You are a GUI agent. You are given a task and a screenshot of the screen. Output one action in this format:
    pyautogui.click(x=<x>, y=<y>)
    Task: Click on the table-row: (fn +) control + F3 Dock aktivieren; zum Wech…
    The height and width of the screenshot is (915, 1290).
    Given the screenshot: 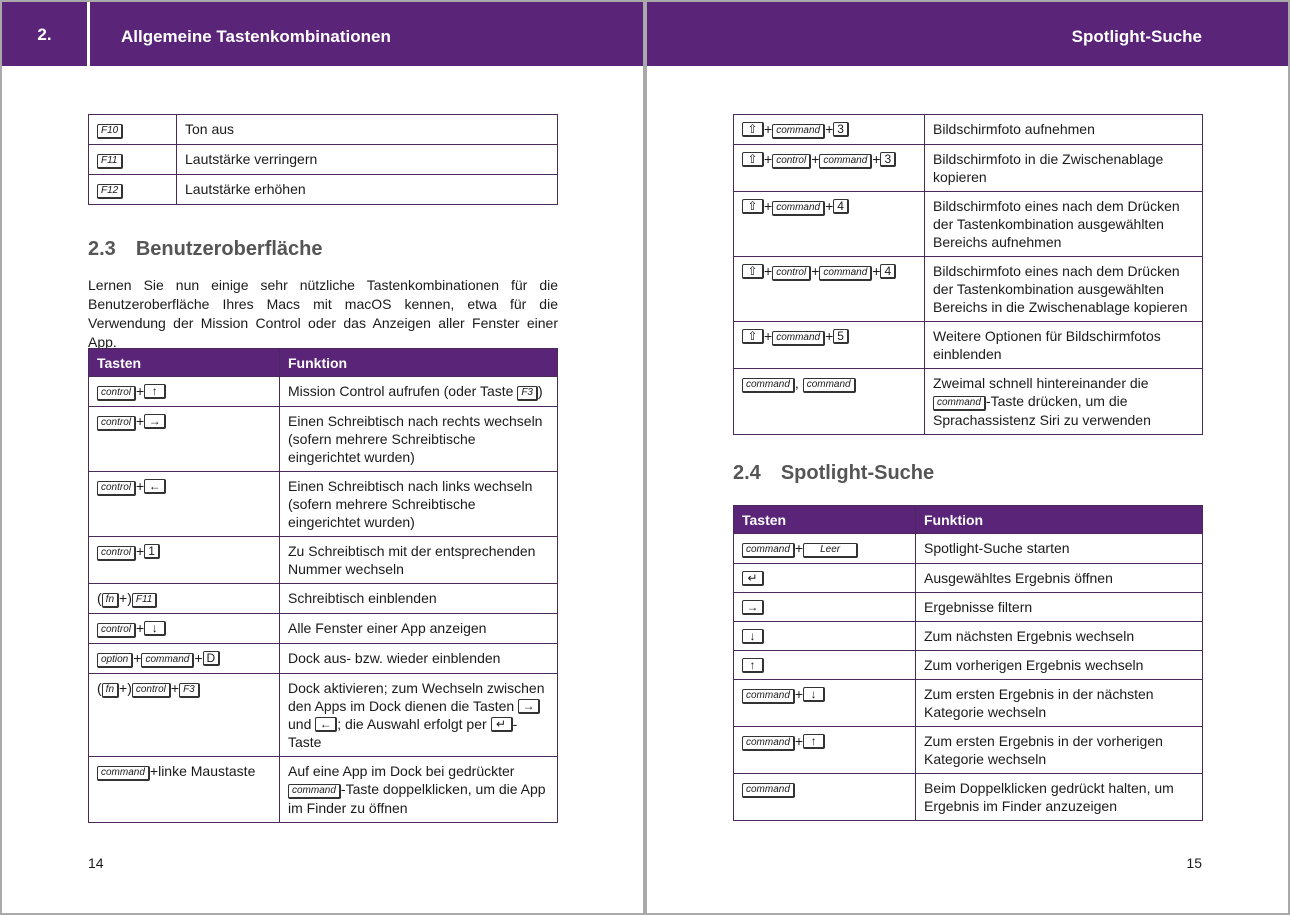 What is the action you would take?
    pyautogui.click(x=323, y=715)
    